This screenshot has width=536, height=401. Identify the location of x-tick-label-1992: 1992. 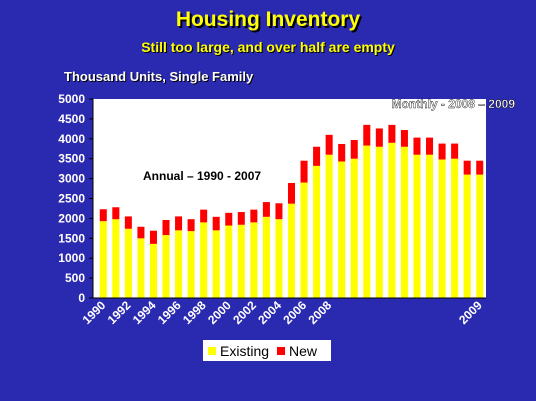
(119, 312).